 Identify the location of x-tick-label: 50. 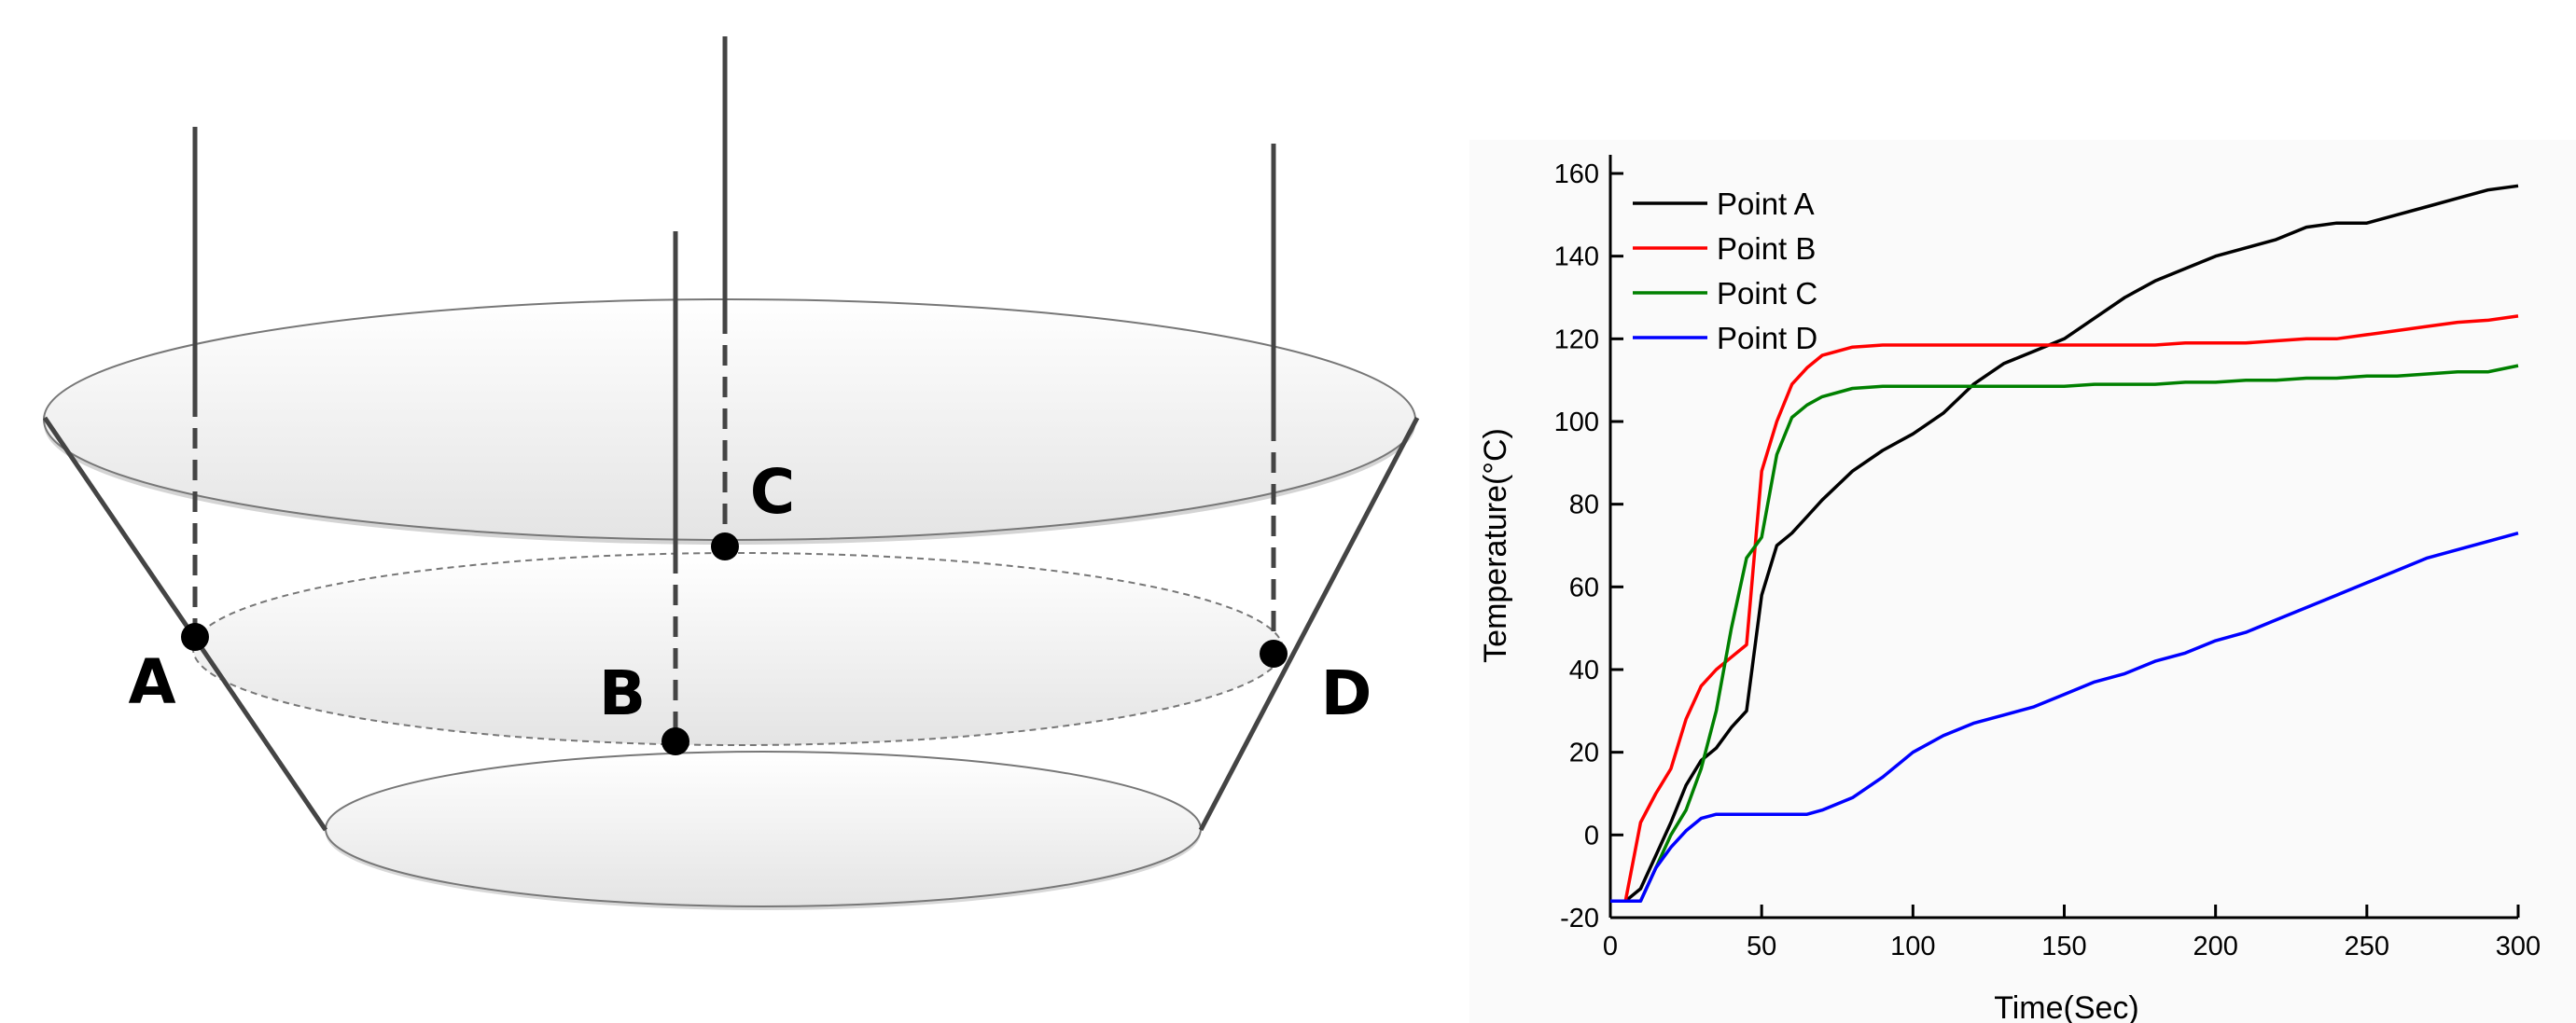
(1761, 946).